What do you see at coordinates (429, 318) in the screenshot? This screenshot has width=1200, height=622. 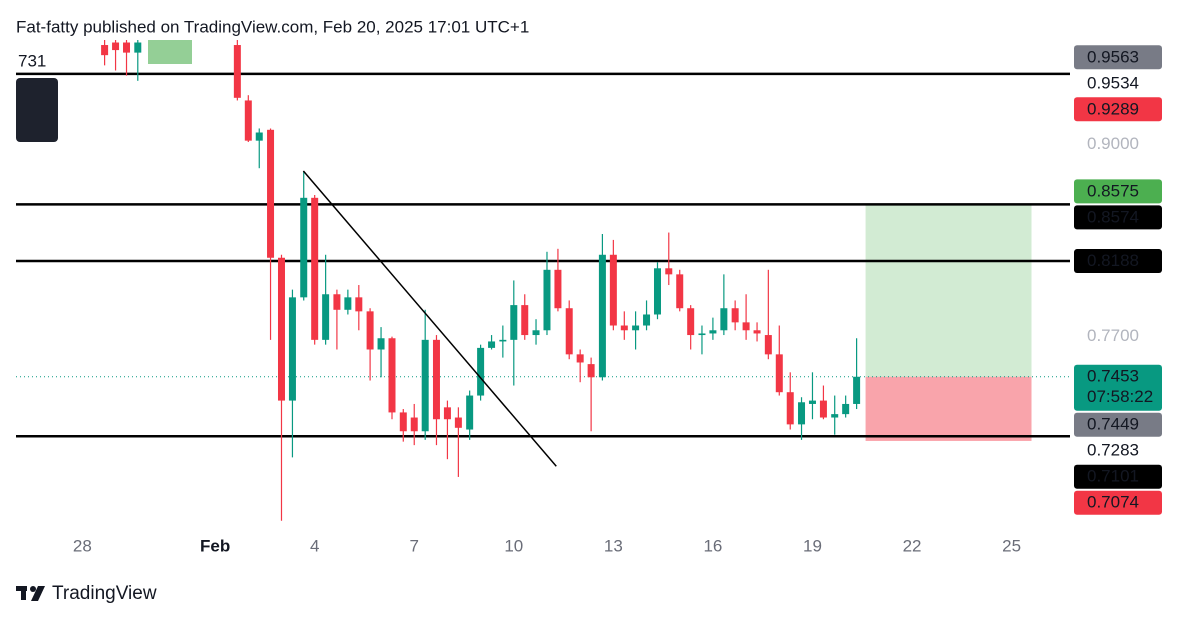 I see `trend-line` at bounding box center [429, 318].